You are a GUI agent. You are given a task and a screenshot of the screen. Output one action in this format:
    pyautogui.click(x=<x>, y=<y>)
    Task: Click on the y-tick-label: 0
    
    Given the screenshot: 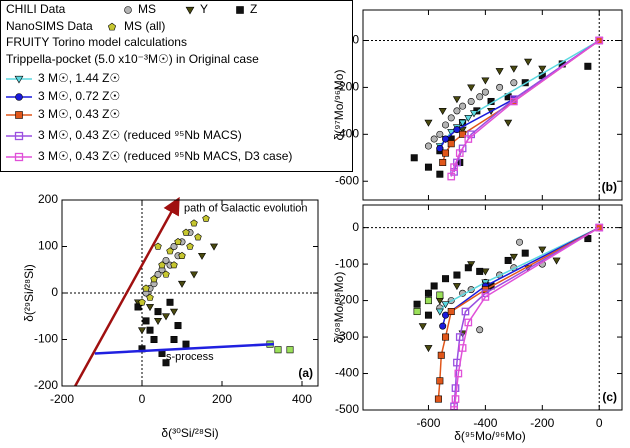 What is the action you would take?
    pyautogui.click(x=54, y=292)
    